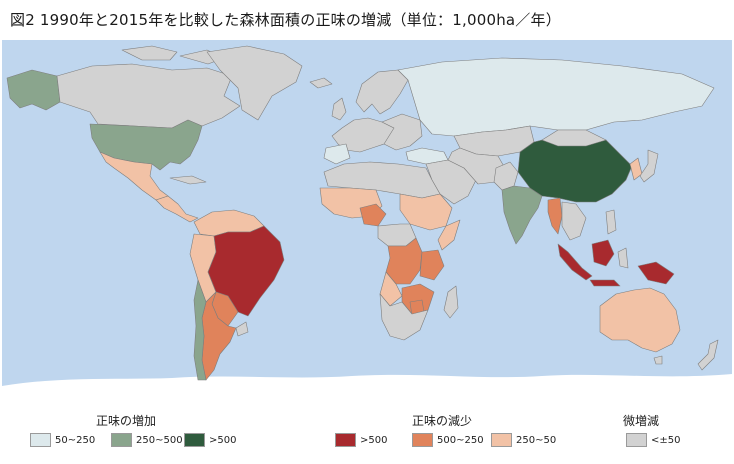 The height and width of the screenshot is (464, 734). I want to click on legend-item-minor: <±50, so click(653, 440).